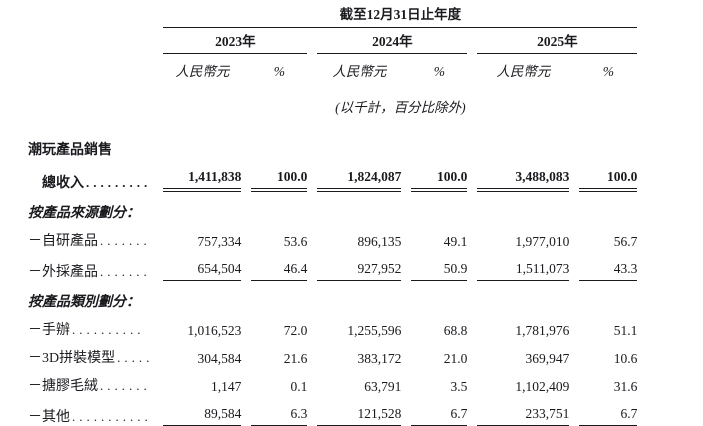 The width and height of the screenshot is (703, 426). What do you see at coordinates (439, 265) in the screenshot?
I see `percent-cell: 50.9` at bounding box center [439, 265].